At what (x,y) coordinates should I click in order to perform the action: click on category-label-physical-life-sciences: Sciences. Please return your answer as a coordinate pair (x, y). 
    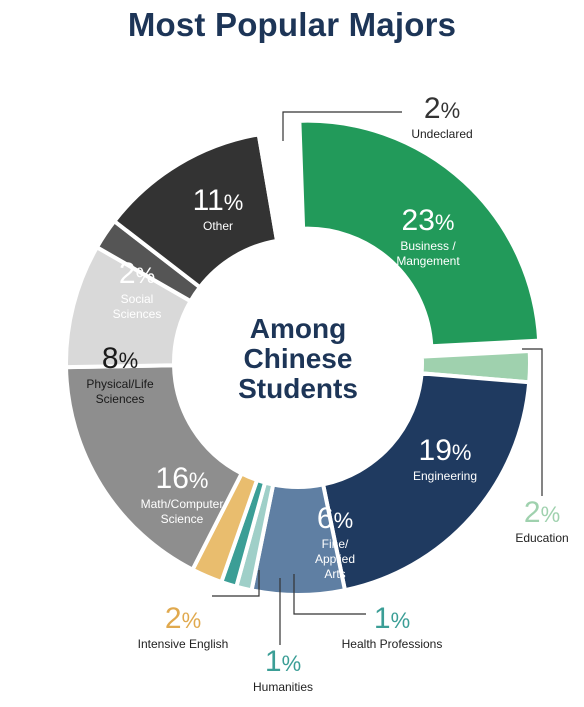
    Looking at the image, I should click on (120, 399).